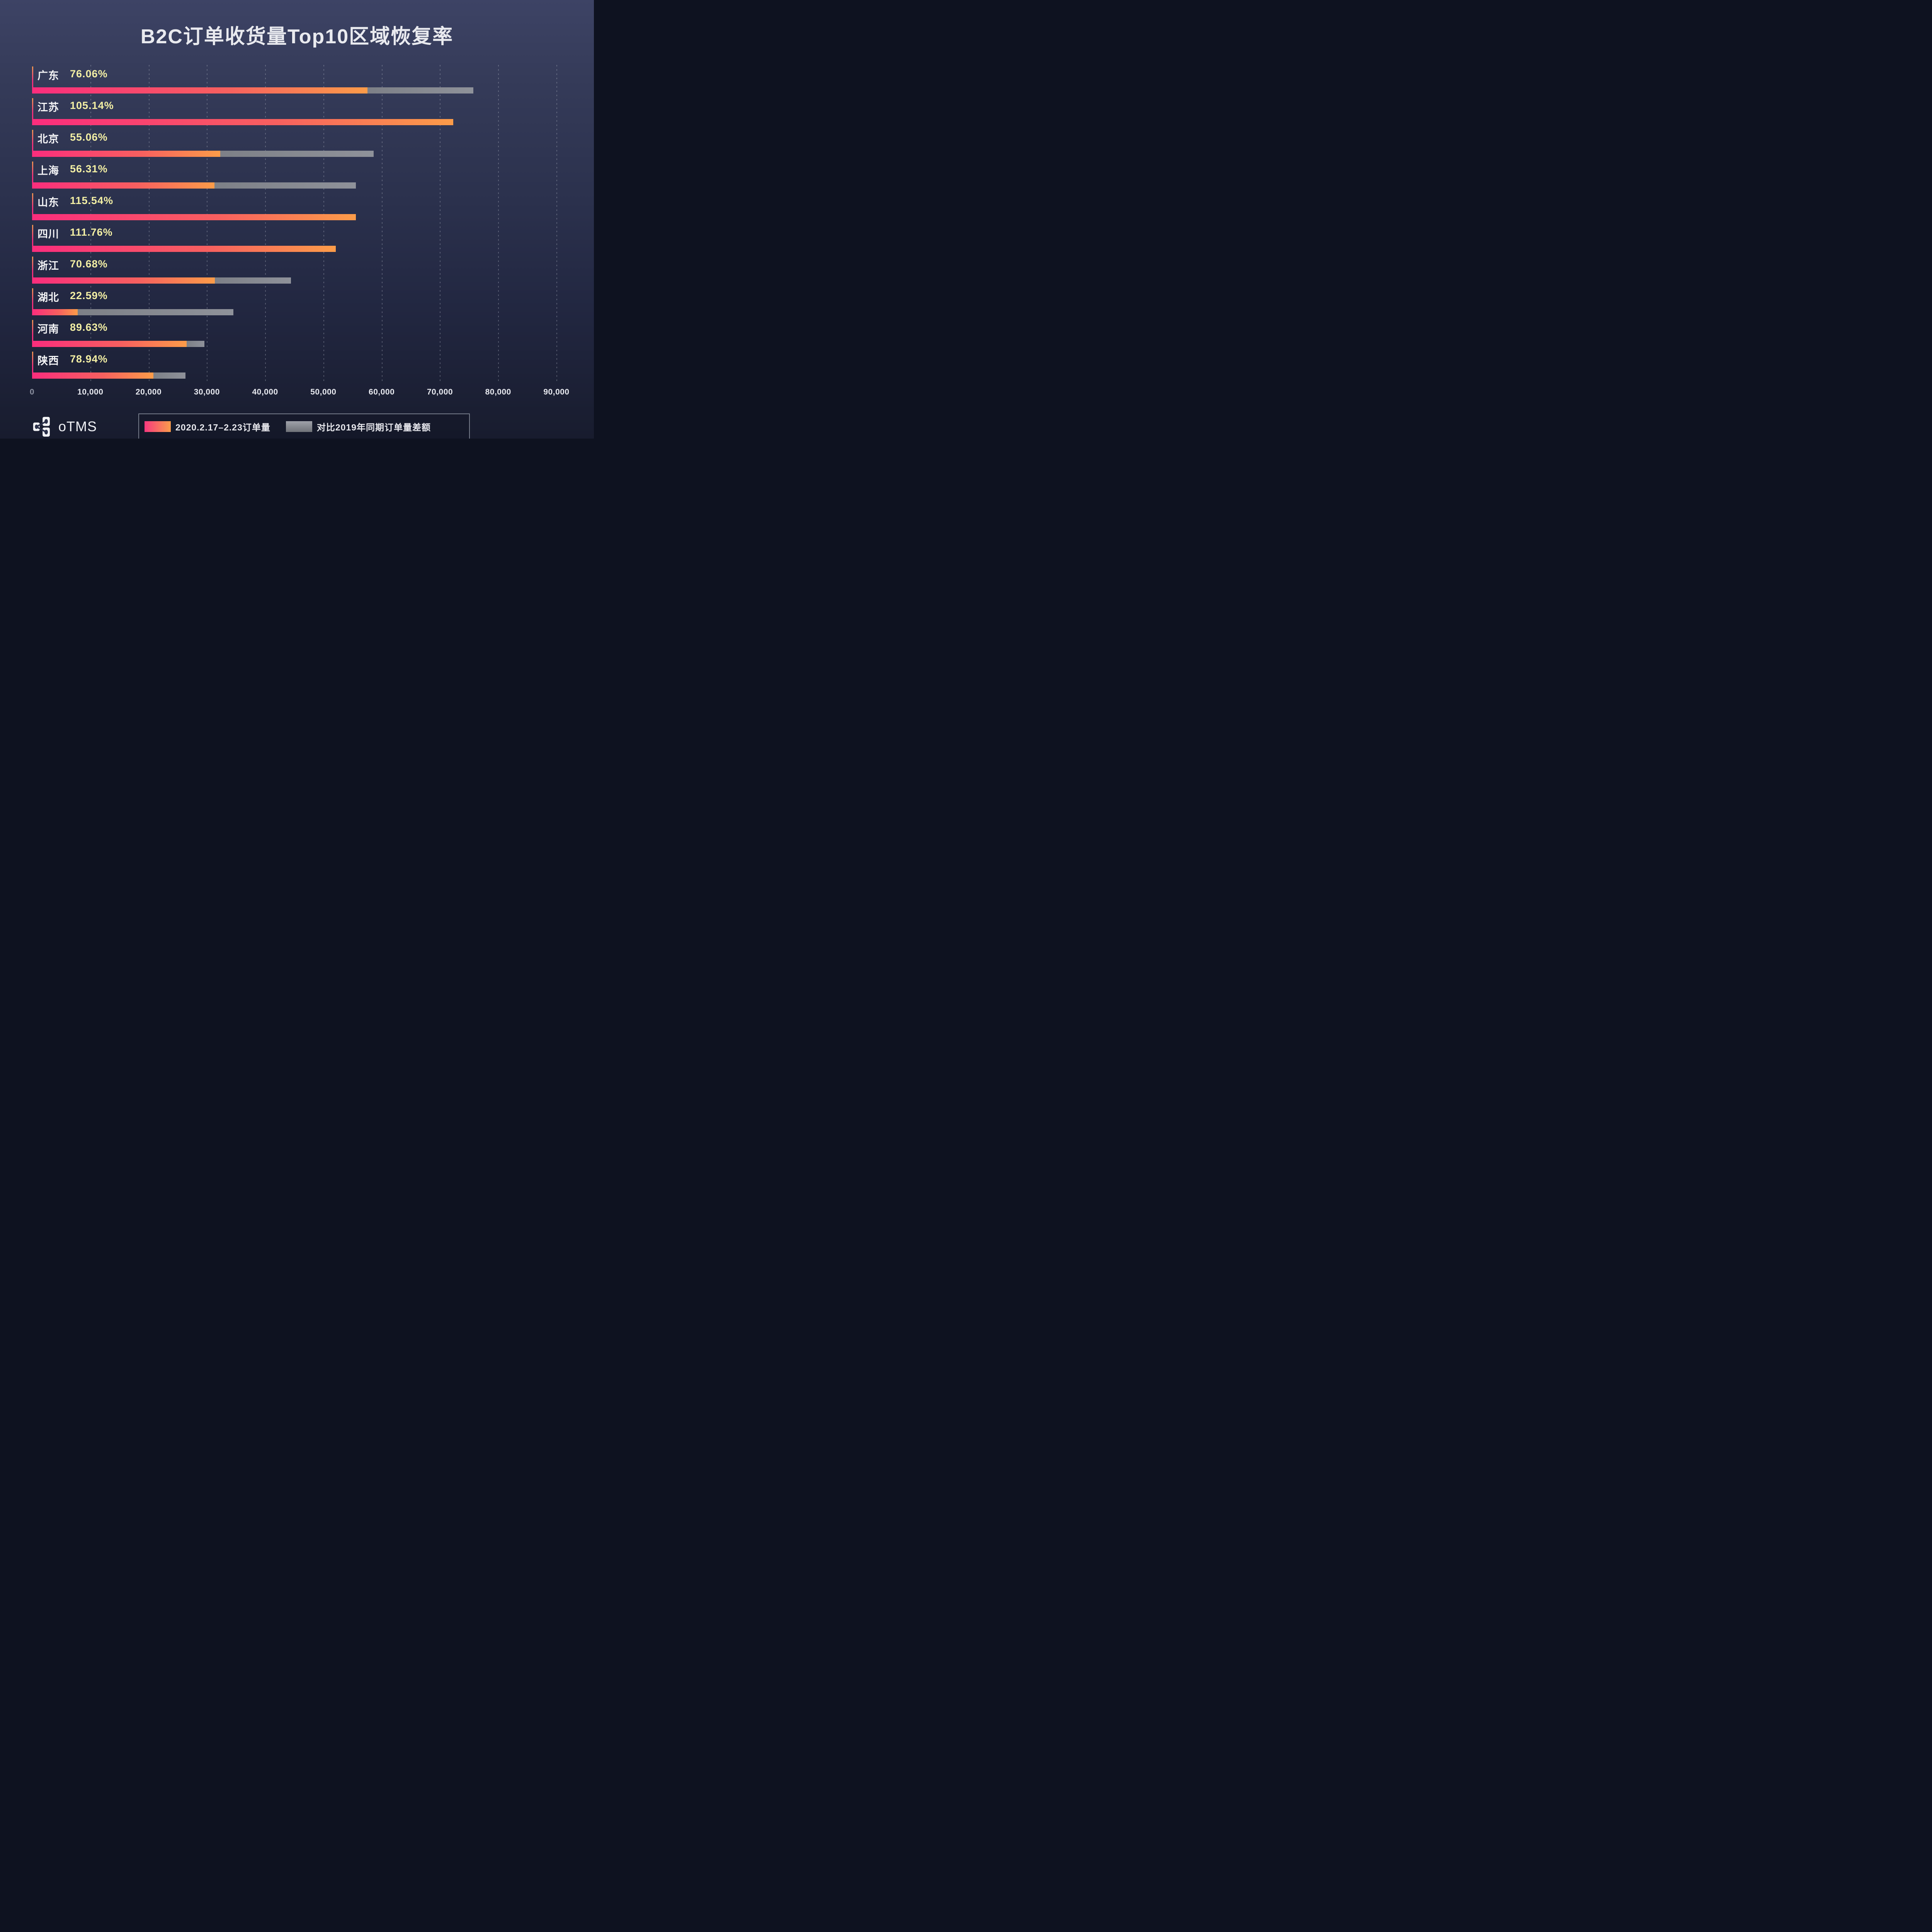 The image size is (1932, 1932). I want to click on legend-label-2020: 2020.2.17–2.23订单量, so click(223, 427).